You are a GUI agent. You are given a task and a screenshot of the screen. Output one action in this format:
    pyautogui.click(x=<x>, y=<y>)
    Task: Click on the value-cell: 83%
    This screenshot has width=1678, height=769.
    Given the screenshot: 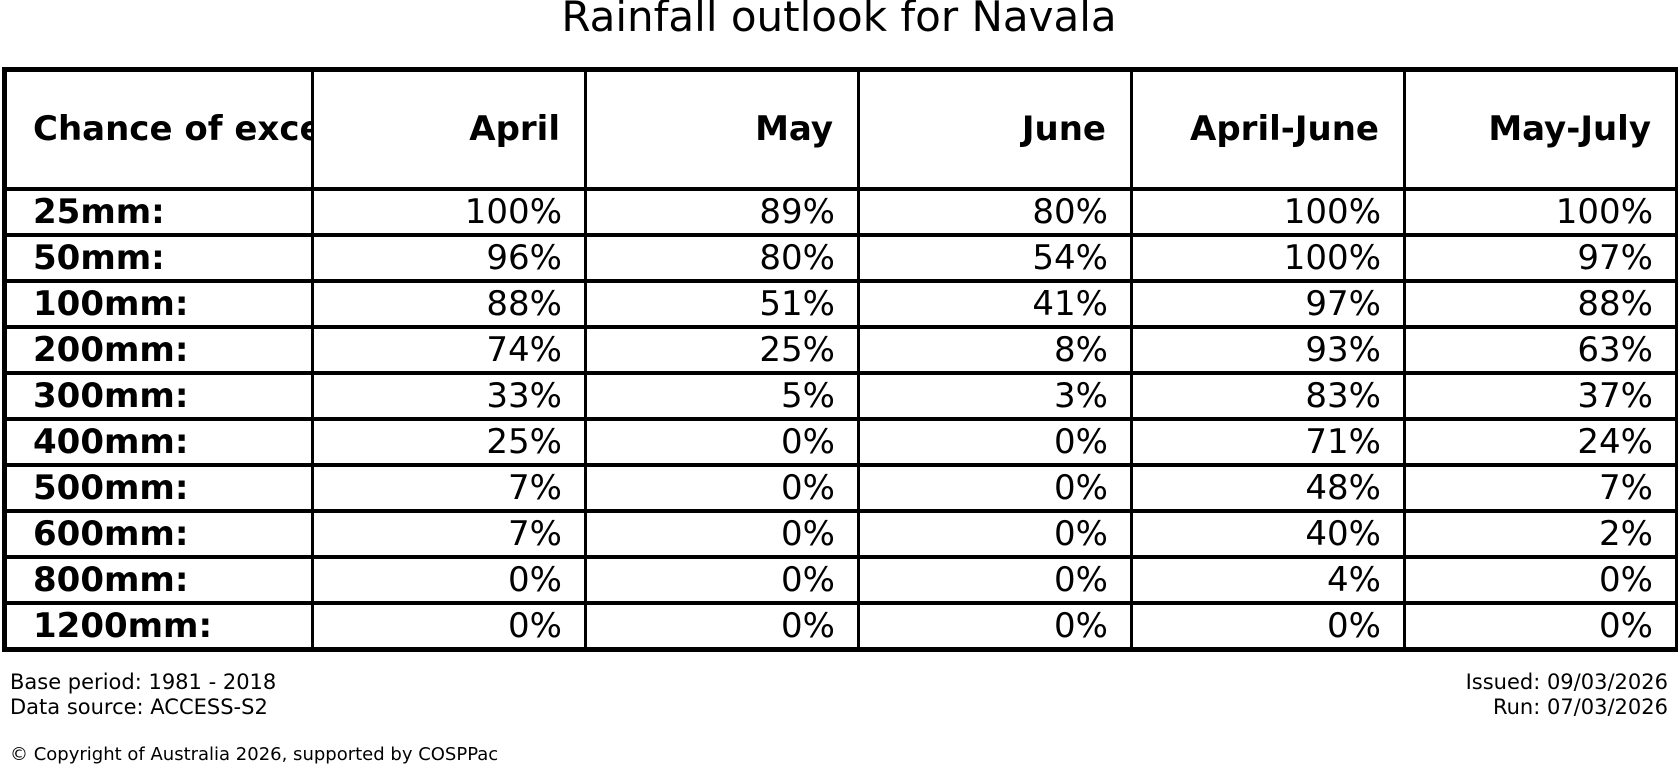 What is the action you would take?
    pyautogui.click(x=1268, y=395)
    